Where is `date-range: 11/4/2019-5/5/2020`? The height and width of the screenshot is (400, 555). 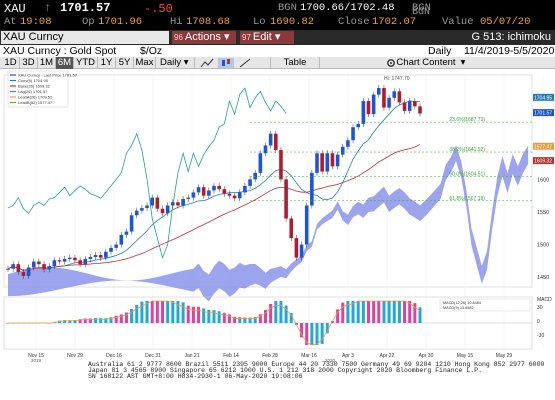
date-range: 11/4/2019-5/5/2020 is located at coordinates (509, 51).